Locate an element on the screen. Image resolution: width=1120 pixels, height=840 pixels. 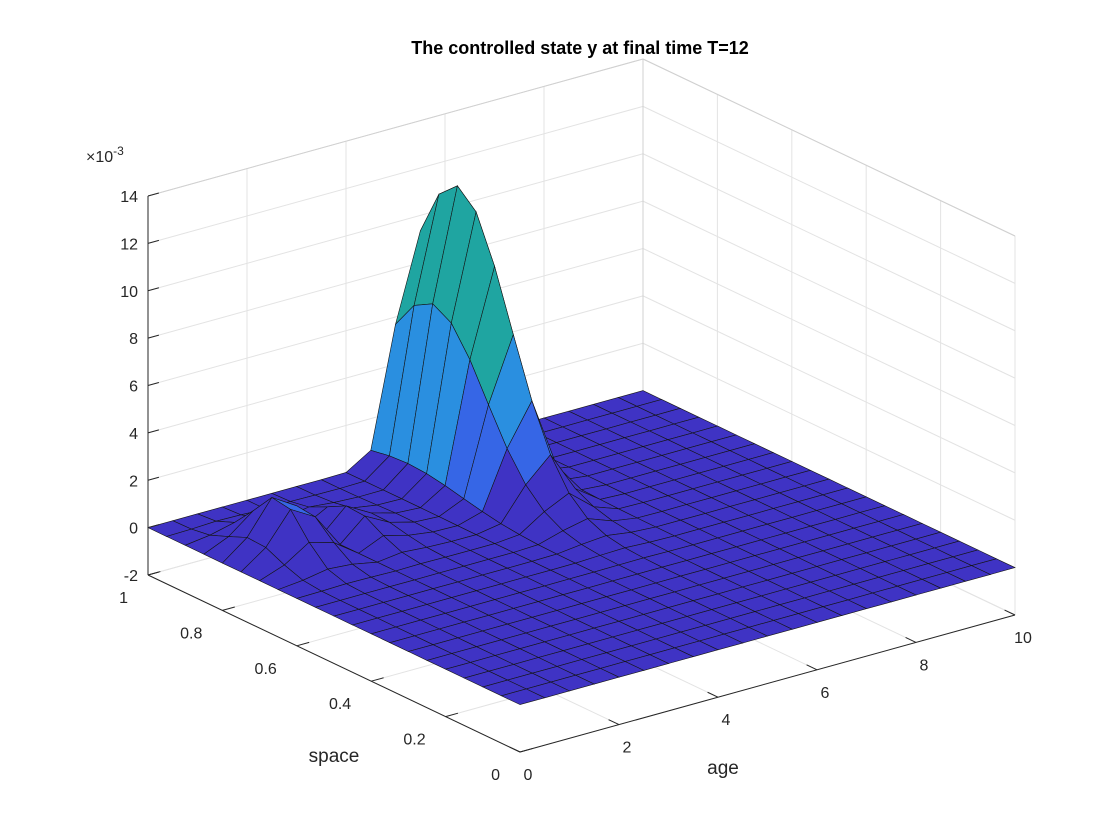
x-tick-label: 10 is located at coordinates (1023, 638).